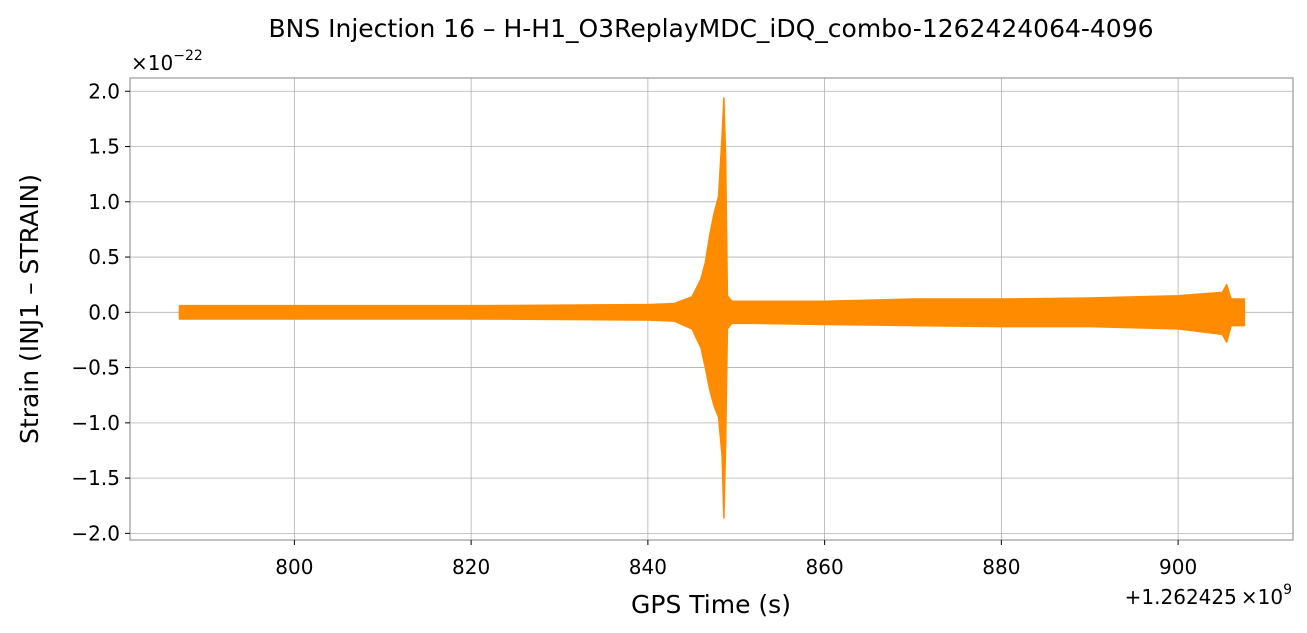 Image resolution: width=1307 pixels, height=633 pixels. Describe the element at coordinates (825, 567) in the screenshot. I see `x-tick-label: 860` at that location.